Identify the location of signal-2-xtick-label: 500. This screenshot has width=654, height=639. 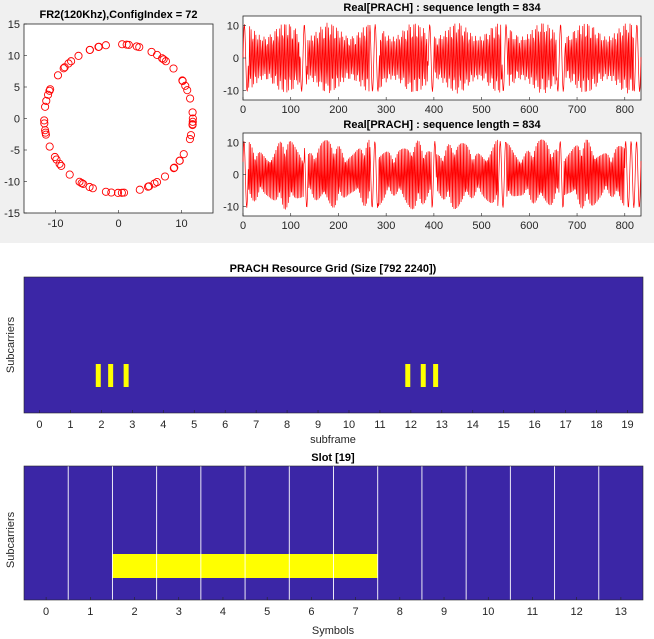
(481, 226).